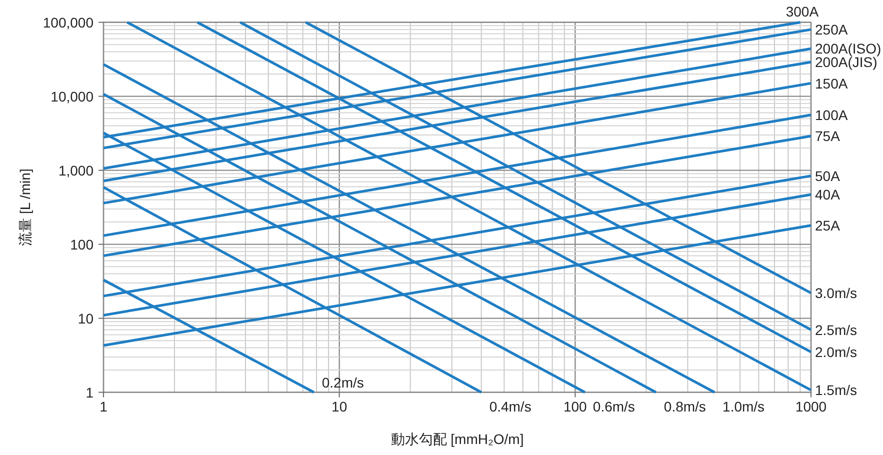  I want to click on series-label: 40A, so click(828, 194).